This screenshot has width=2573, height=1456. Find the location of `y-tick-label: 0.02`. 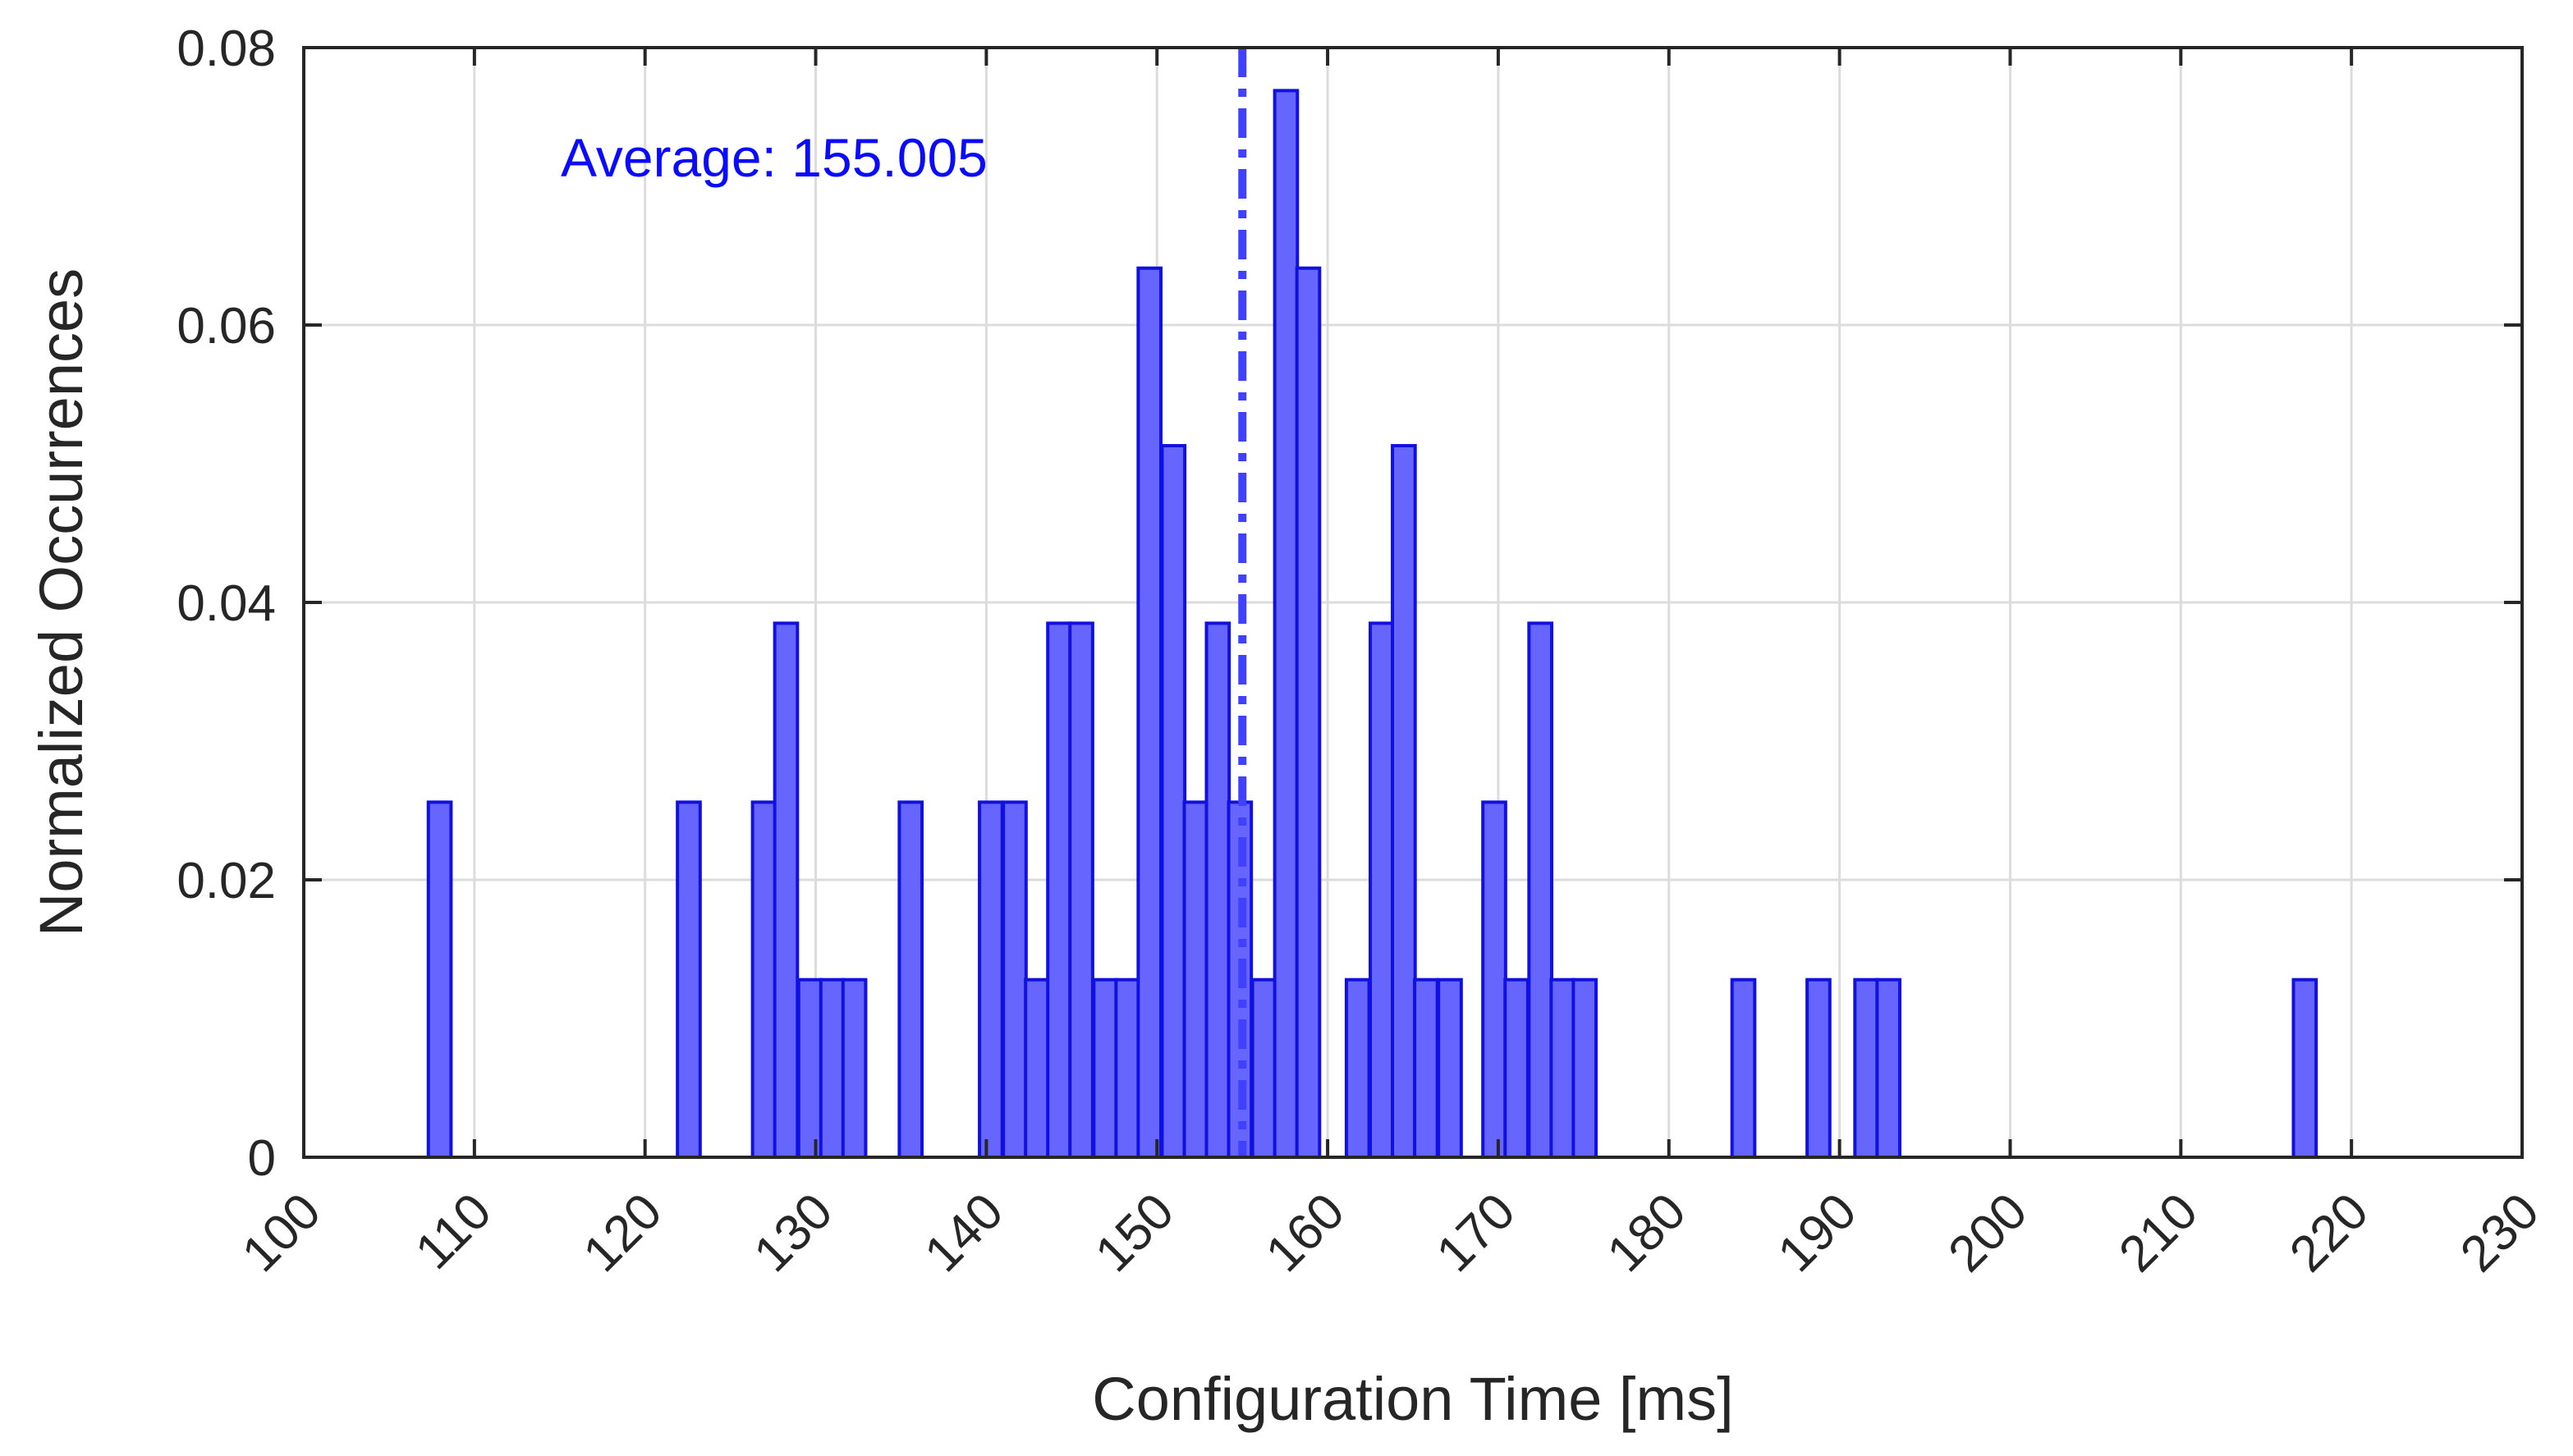

y-tick-label: 0.02 is located at coordinates (226, 881).